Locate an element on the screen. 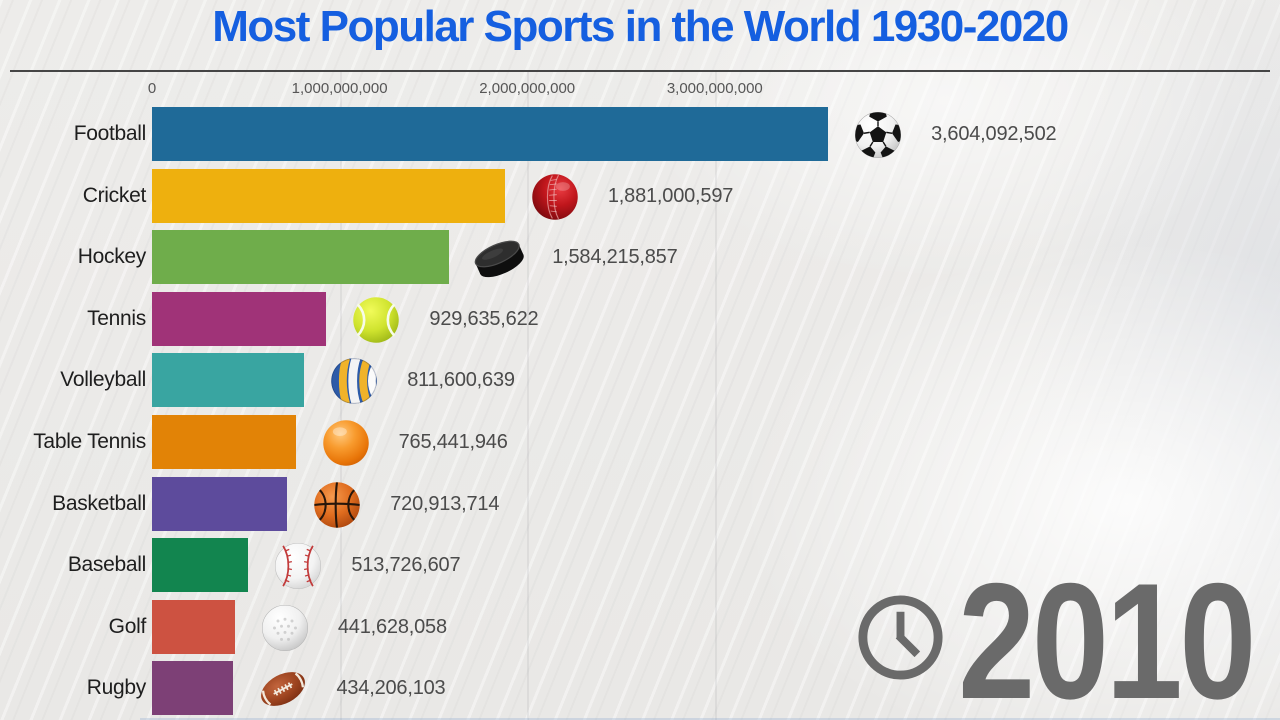 The height and width of the screenshot is (720, 1280). bar-row: Tennis 929,635,622 is located at coordinates (640, 319).